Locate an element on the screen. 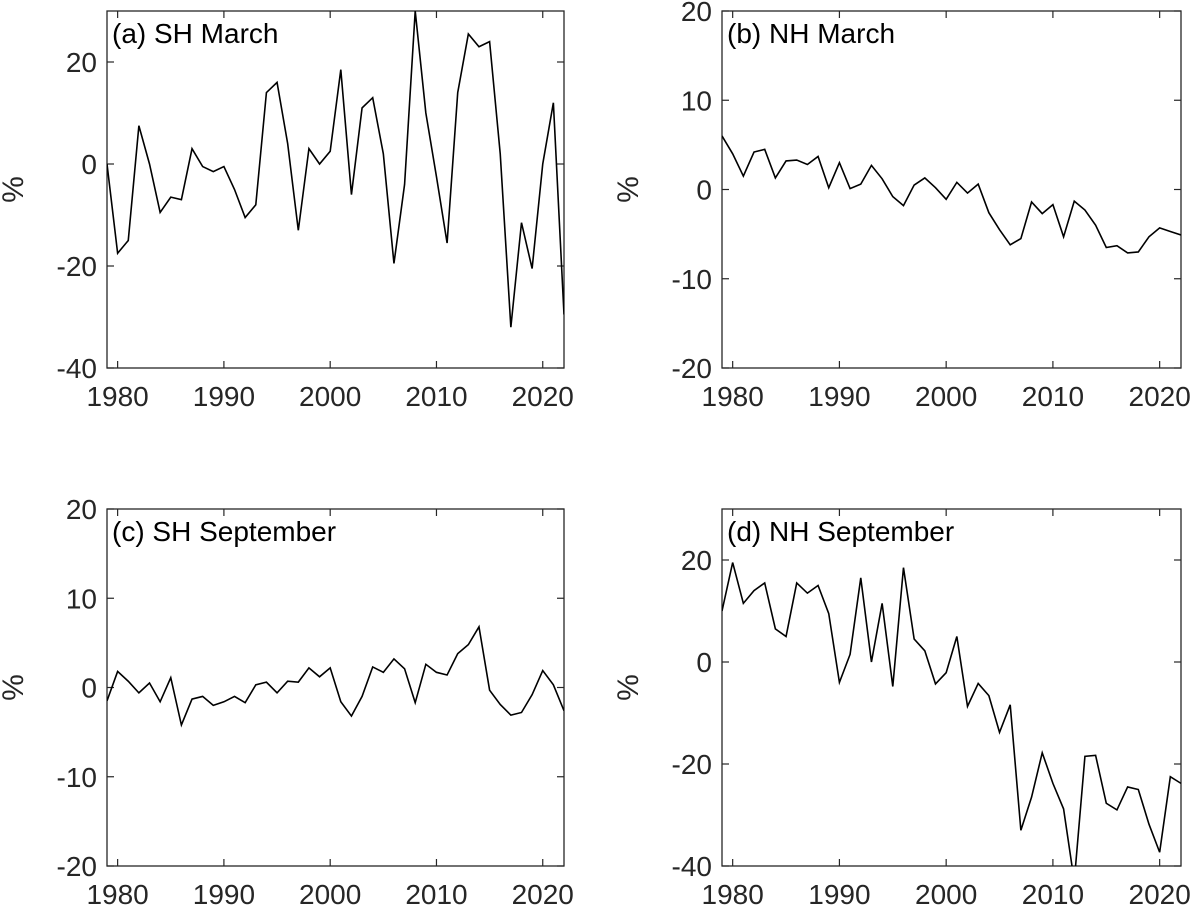 The width and height of the screenshot is (1194, 914). y-tick-label-sh-september-0: 0 is located at coordinates (89, 688).